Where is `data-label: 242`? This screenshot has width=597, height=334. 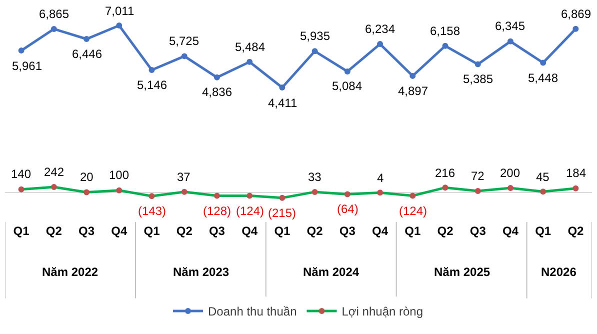
data-label: 242 is located at coordinates (54, 172).